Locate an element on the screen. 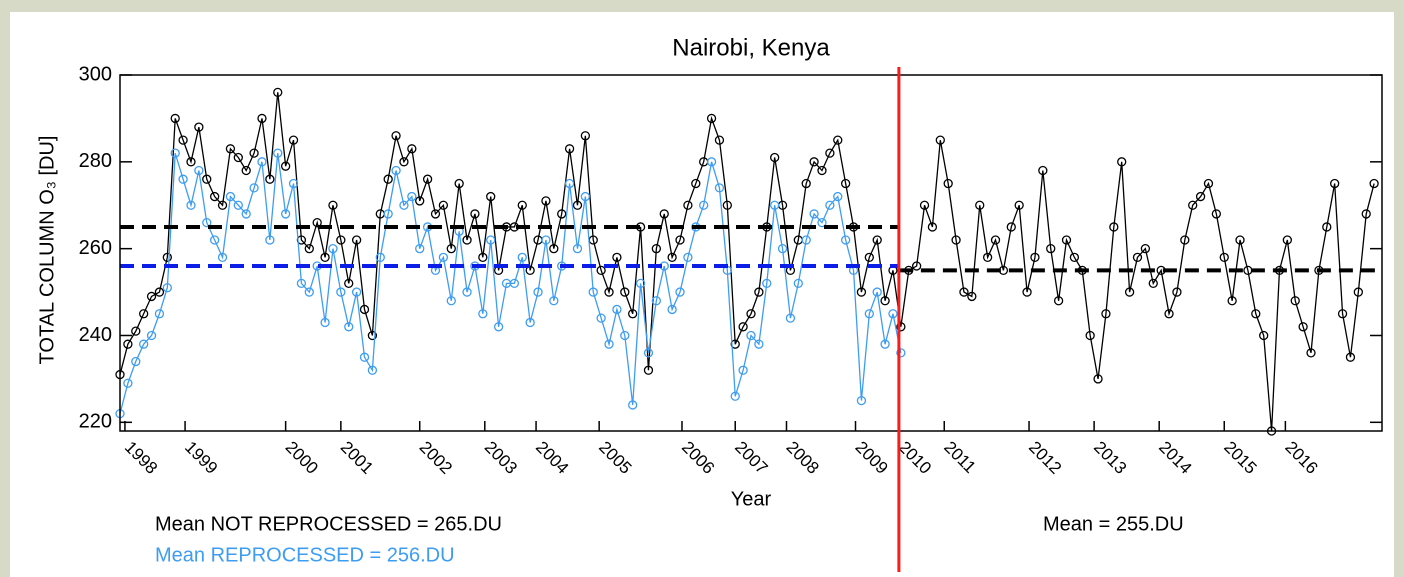 The image size is (1404, 577). y-tick-label: 260 is located at coordinates (95, 248).